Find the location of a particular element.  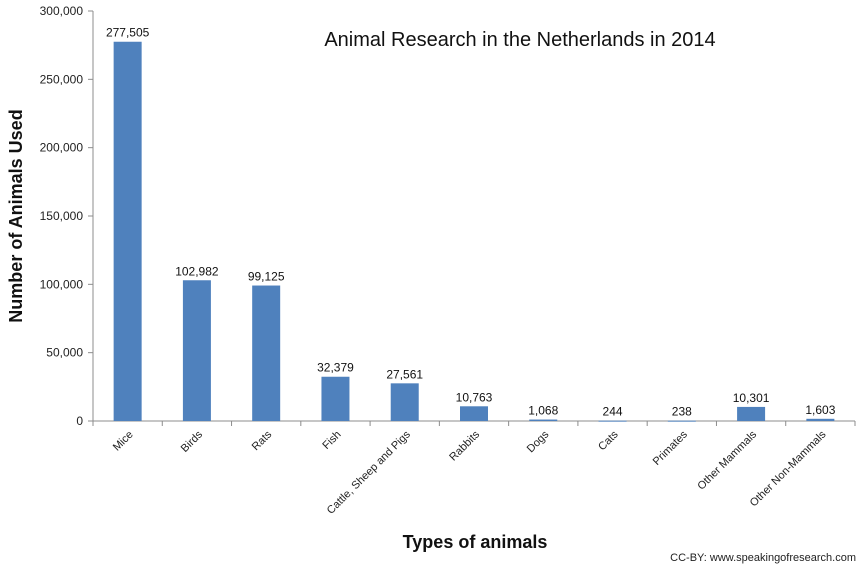

data-label: 10,763 is located at coordinates (474, 397).